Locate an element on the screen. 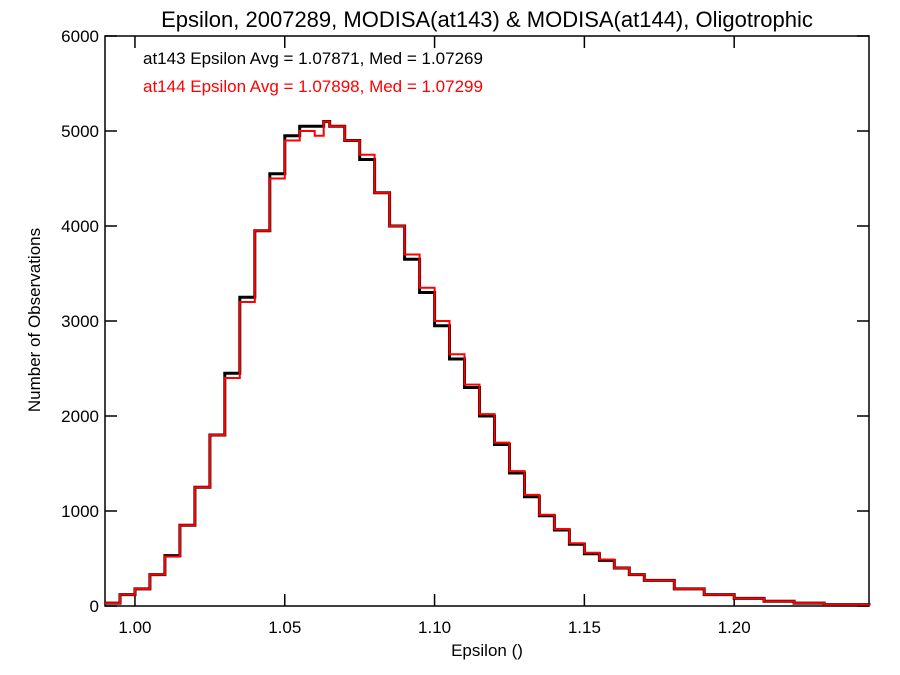 Image resolution: width=900 pixels, height=675 pixels. y-tick-label: 3000 is located at coordinates (80, 321).